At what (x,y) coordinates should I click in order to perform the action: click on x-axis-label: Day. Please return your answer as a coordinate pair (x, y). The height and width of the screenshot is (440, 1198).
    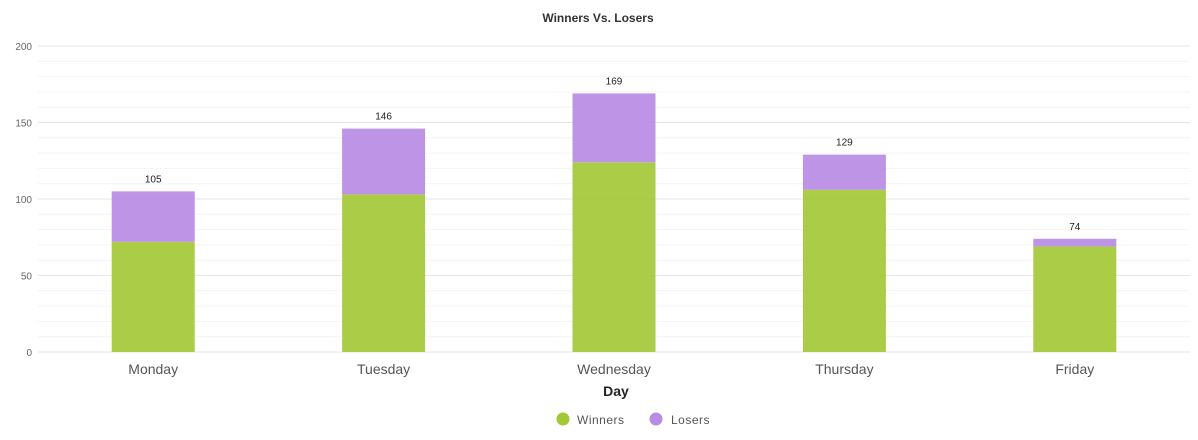
    Looking at the image, I should click on (616, 391).